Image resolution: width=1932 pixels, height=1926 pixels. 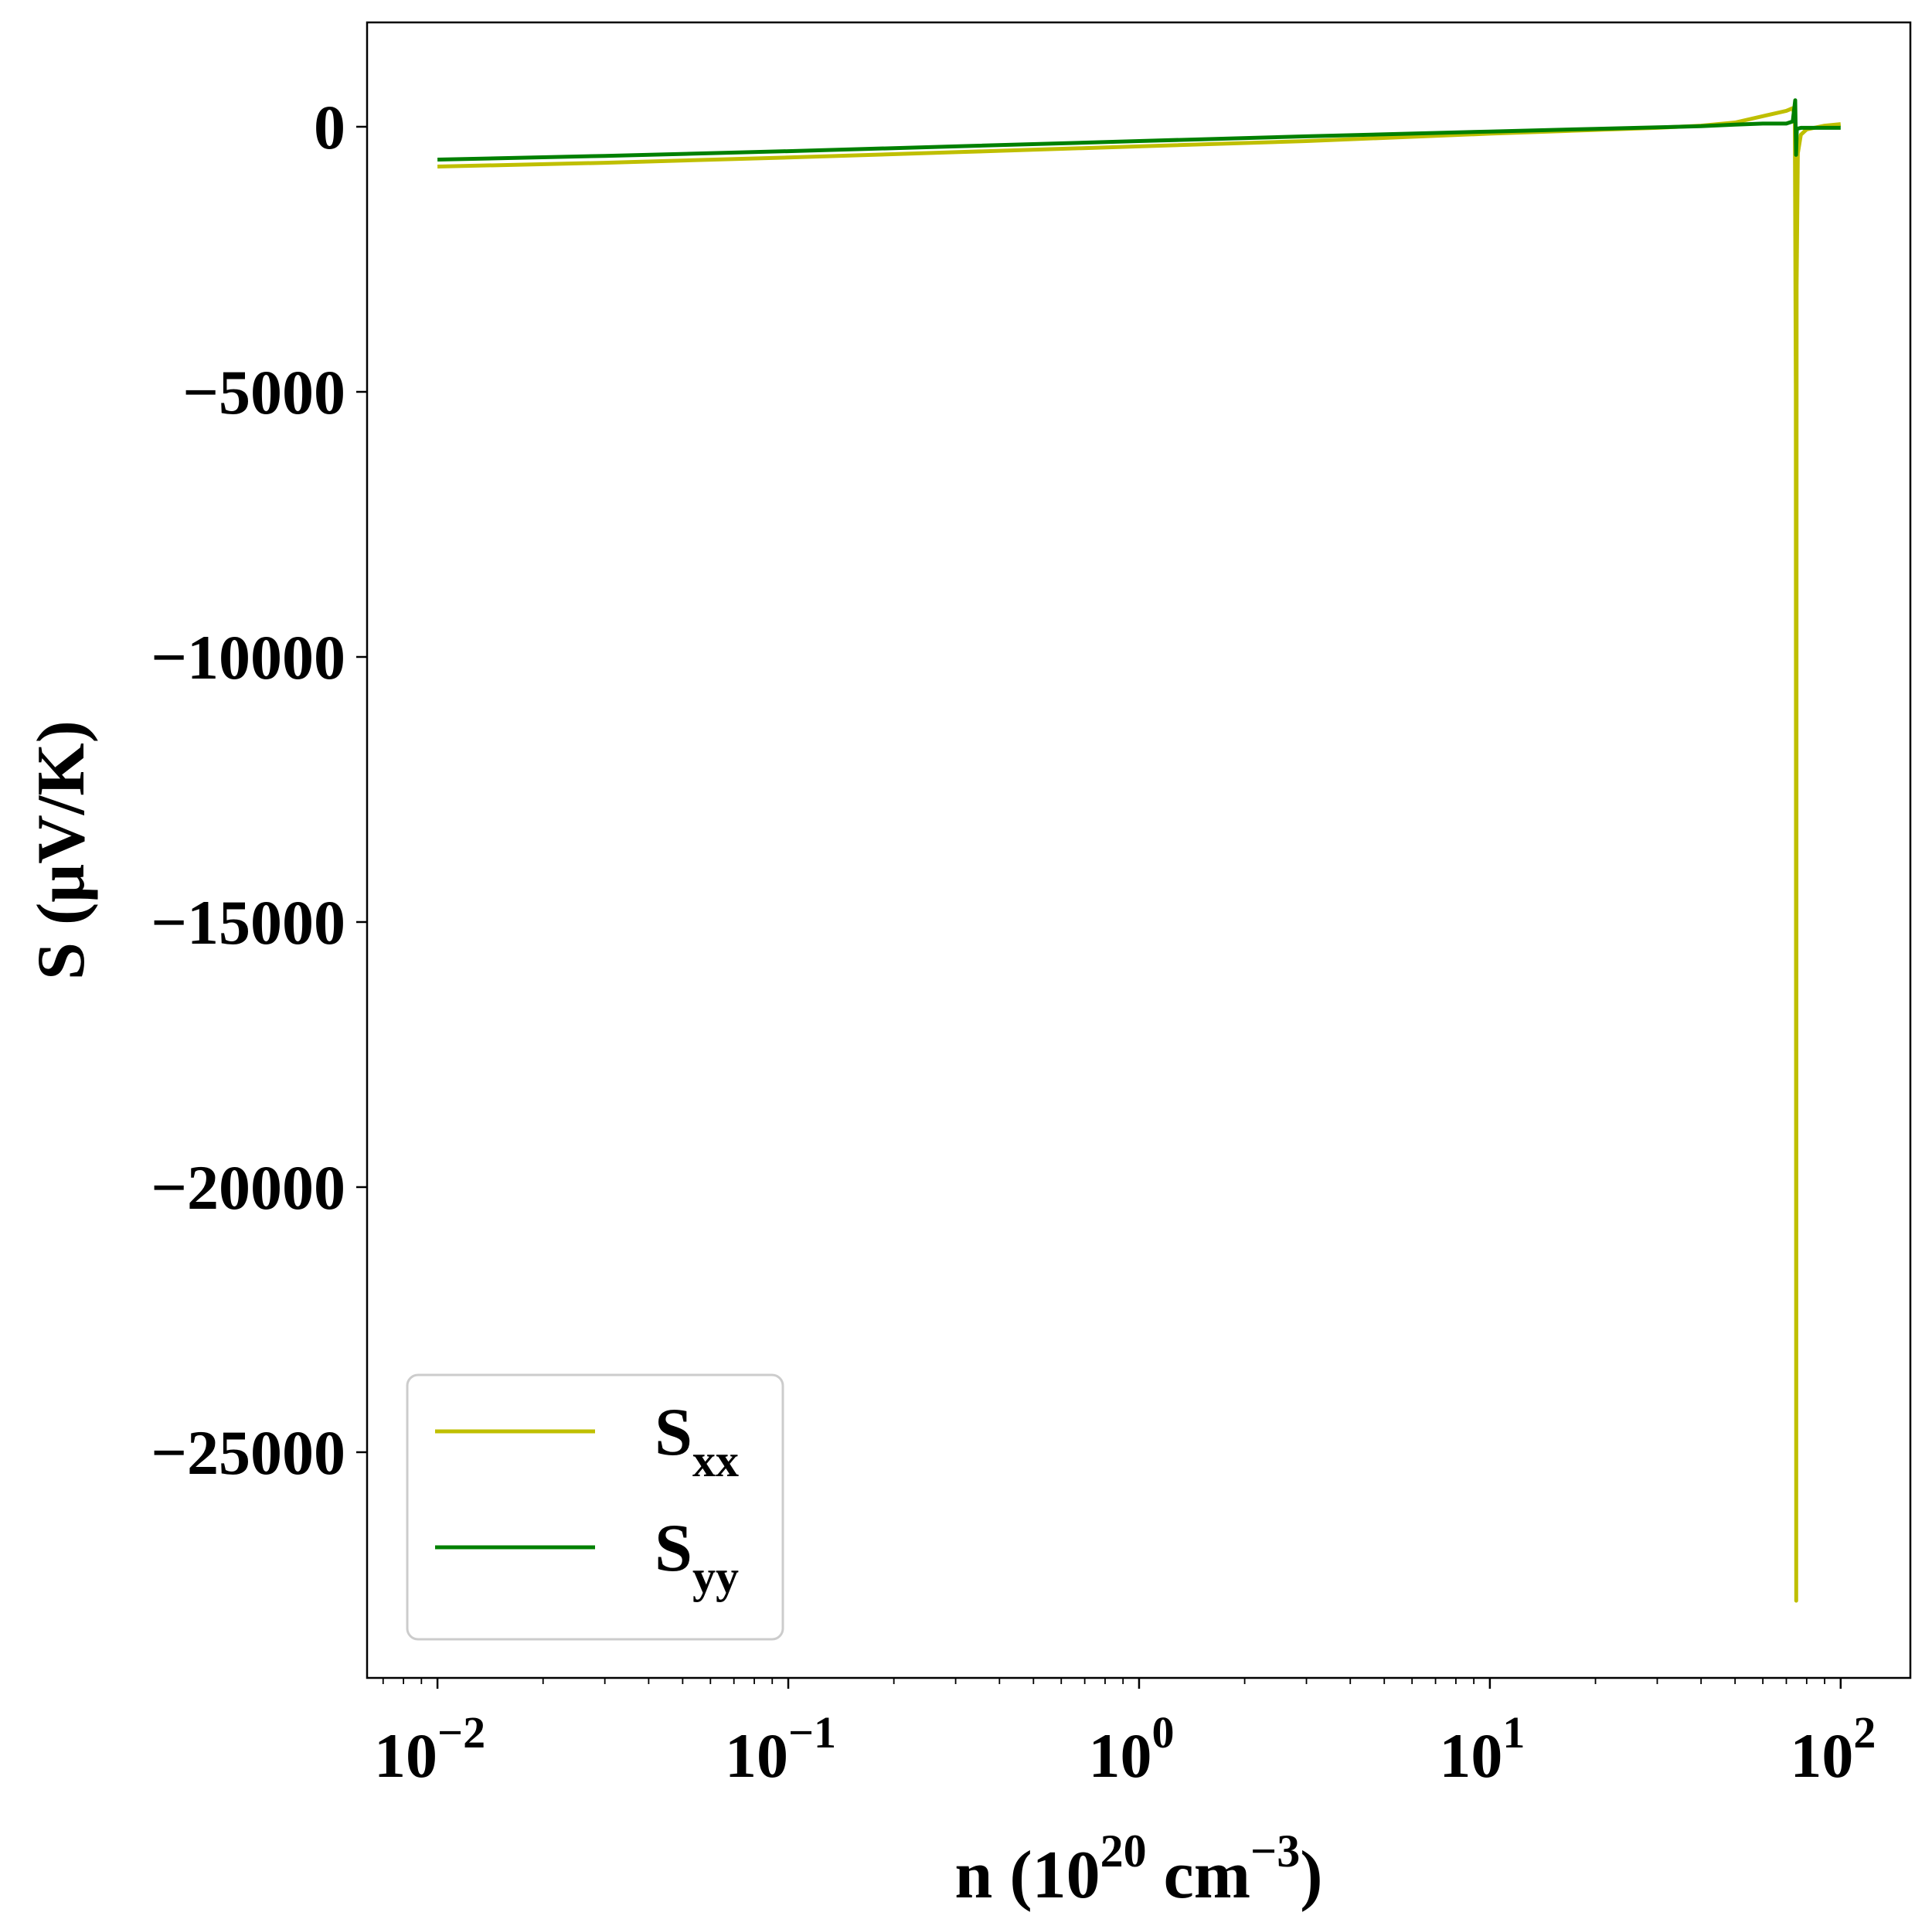 What do you see at coordinates (1482, 1749) in the screenshot?
I see `x-tick-label: 10¹` at bounding box center [1482, 1749].